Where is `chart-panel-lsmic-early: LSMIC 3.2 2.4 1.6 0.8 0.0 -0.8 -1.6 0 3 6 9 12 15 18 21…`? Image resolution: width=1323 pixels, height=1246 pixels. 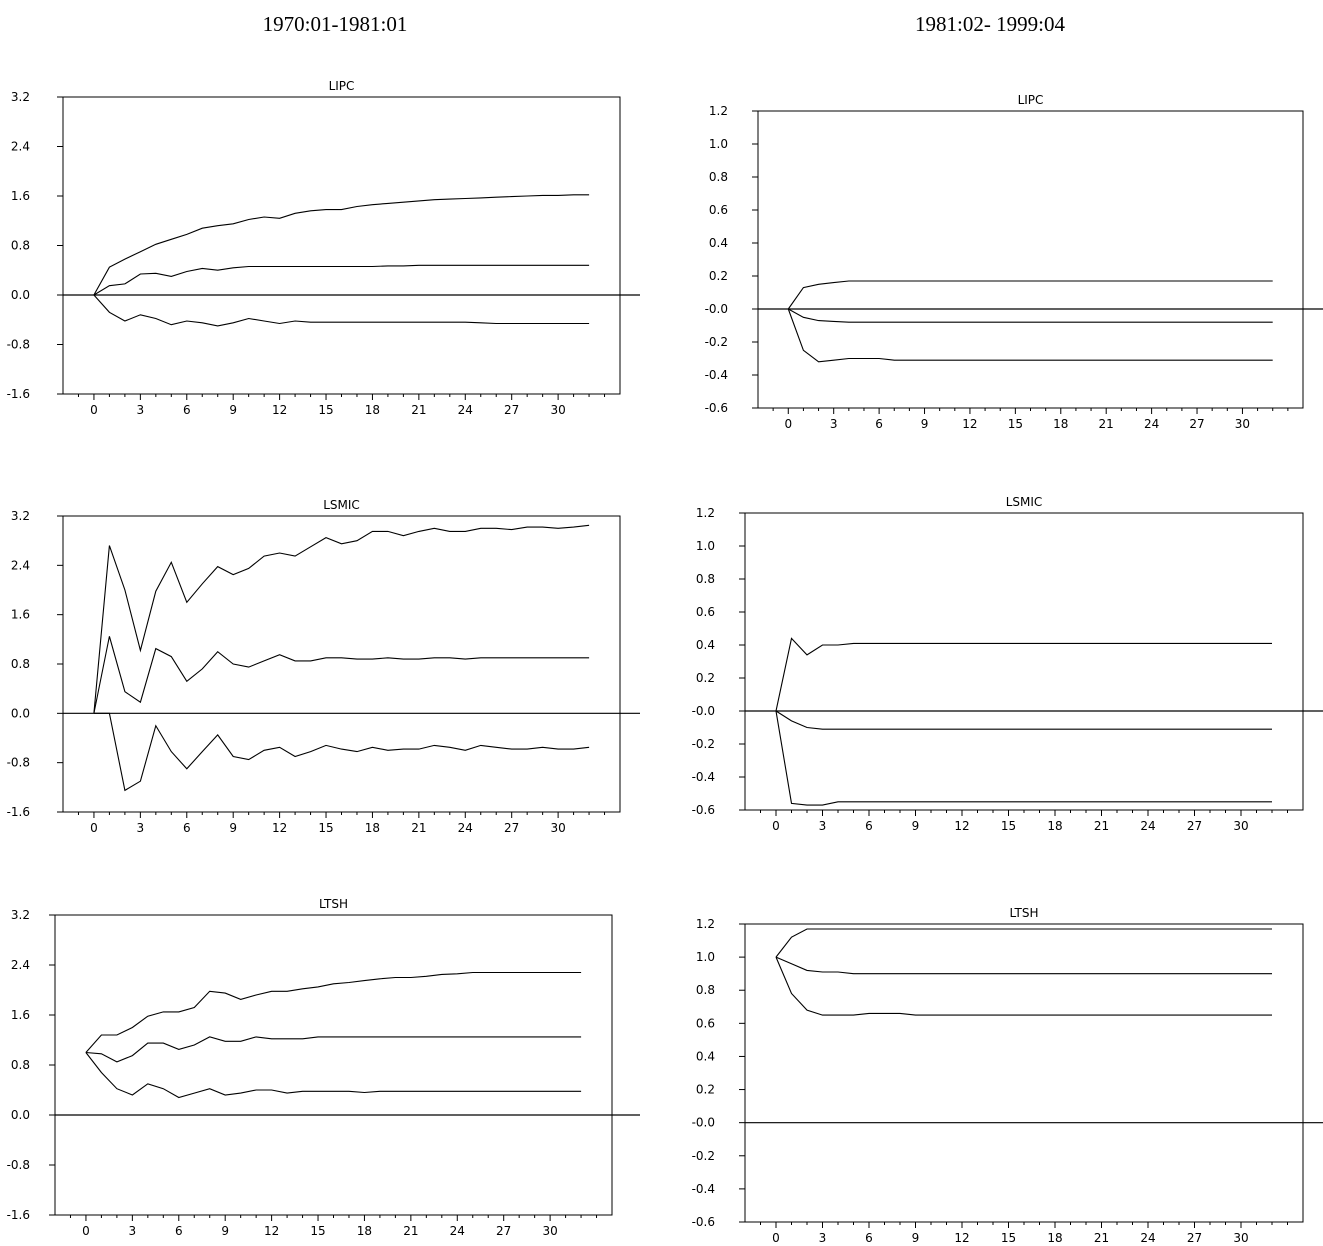
chart-panel-lsmic-early: LSMIC 3.2 2.4 1.6 0.8 0.0 -0.8 -1.6 0 3 6 9 12 15 18 21… is located at coordinates (320, 663).